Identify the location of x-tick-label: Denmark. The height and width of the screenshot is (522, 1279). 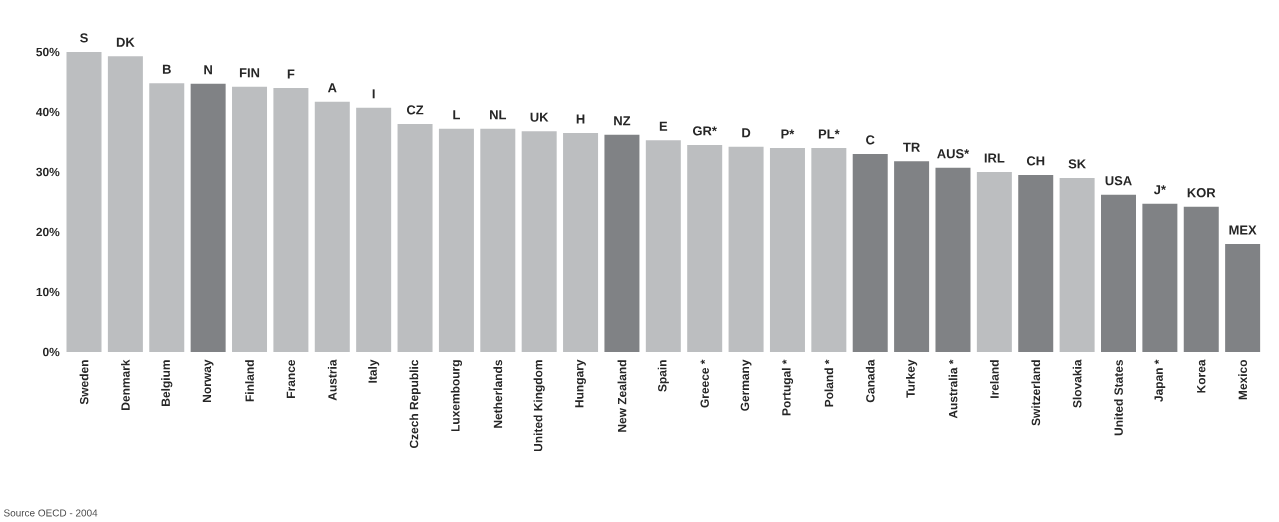
(125, 384).